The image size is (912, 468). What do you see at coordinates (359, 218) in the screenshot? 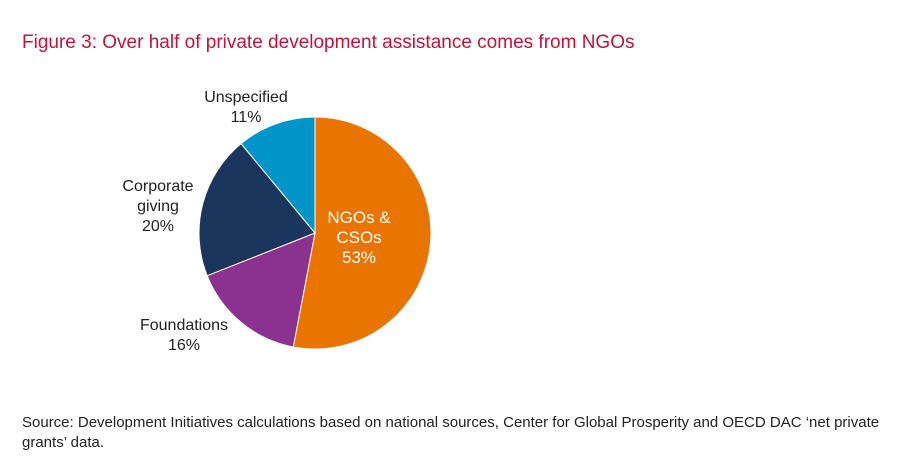
I see `slice-name-line: NGOs &` at bounding box center [359, 218].